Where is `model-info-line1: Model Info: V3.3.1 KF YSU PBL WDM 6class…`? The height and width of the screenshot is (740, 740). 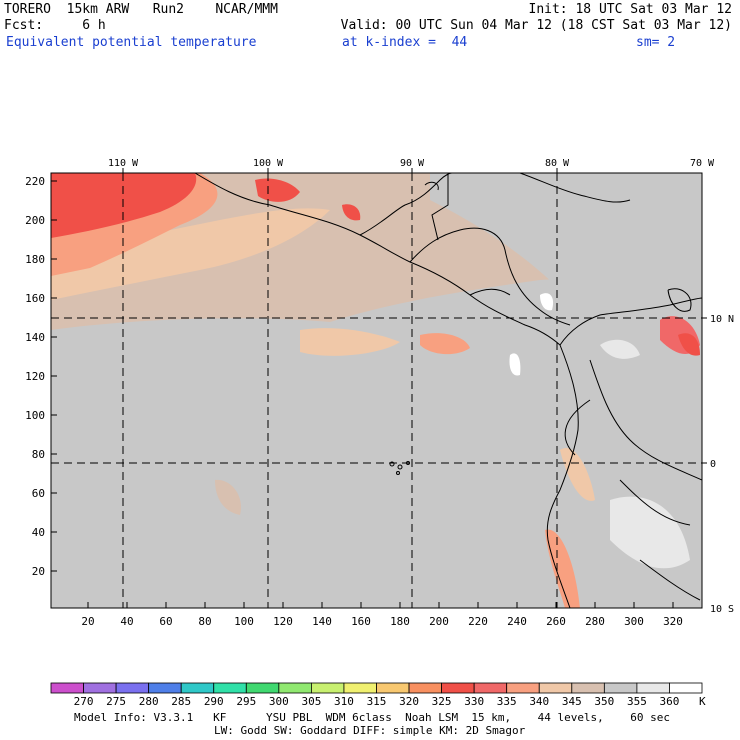
model-info-line1: Model Info: V3.3.1 KF YSU PBL WDM 6class… is located at coordinates (372, 717).